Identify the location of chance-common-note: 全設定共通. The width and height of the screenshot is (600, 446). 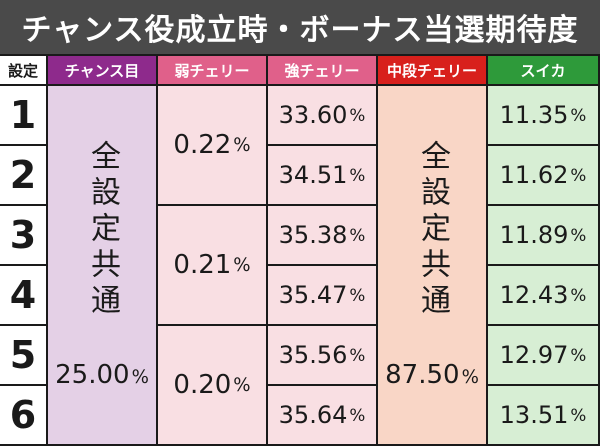
(102, 230).